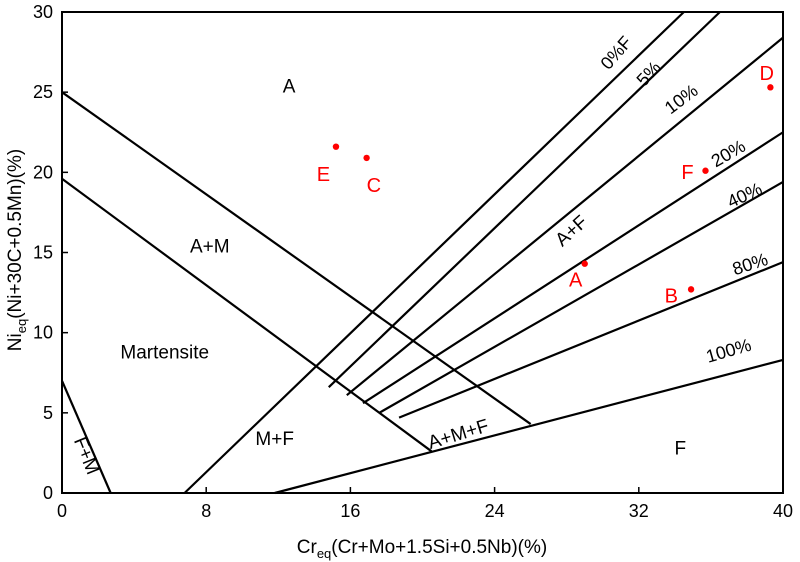 The width and height of the screenshot is (800, 562). I want to click on data-point-c, so click(366, 158).